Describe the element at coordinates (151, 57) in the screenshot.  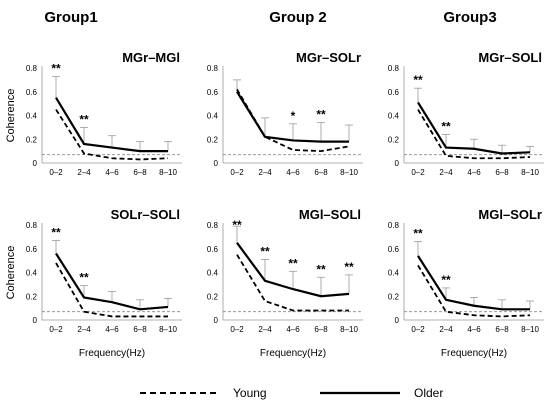
I see `panel-title: MGr–MGl` at that location.